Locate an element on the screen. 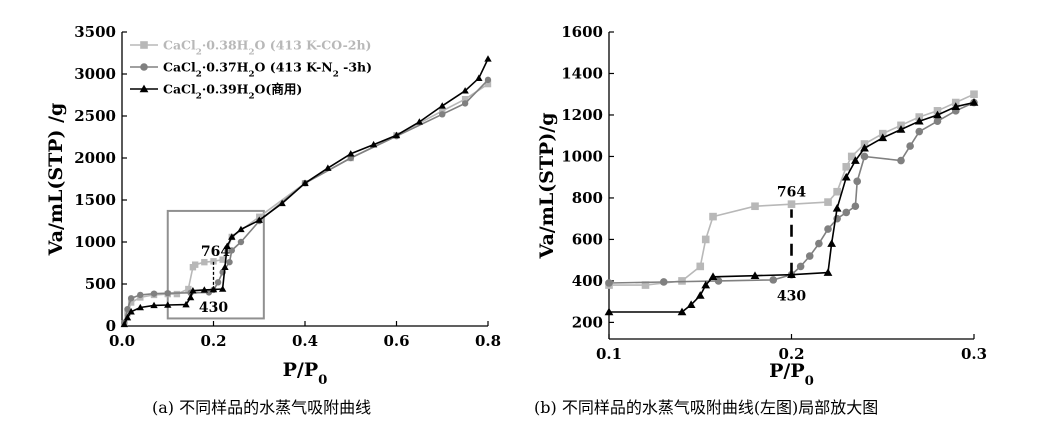 The width and height of the screenshot is (1039, 430). y-tick-label: 200 is located at coordinates (587, 322).